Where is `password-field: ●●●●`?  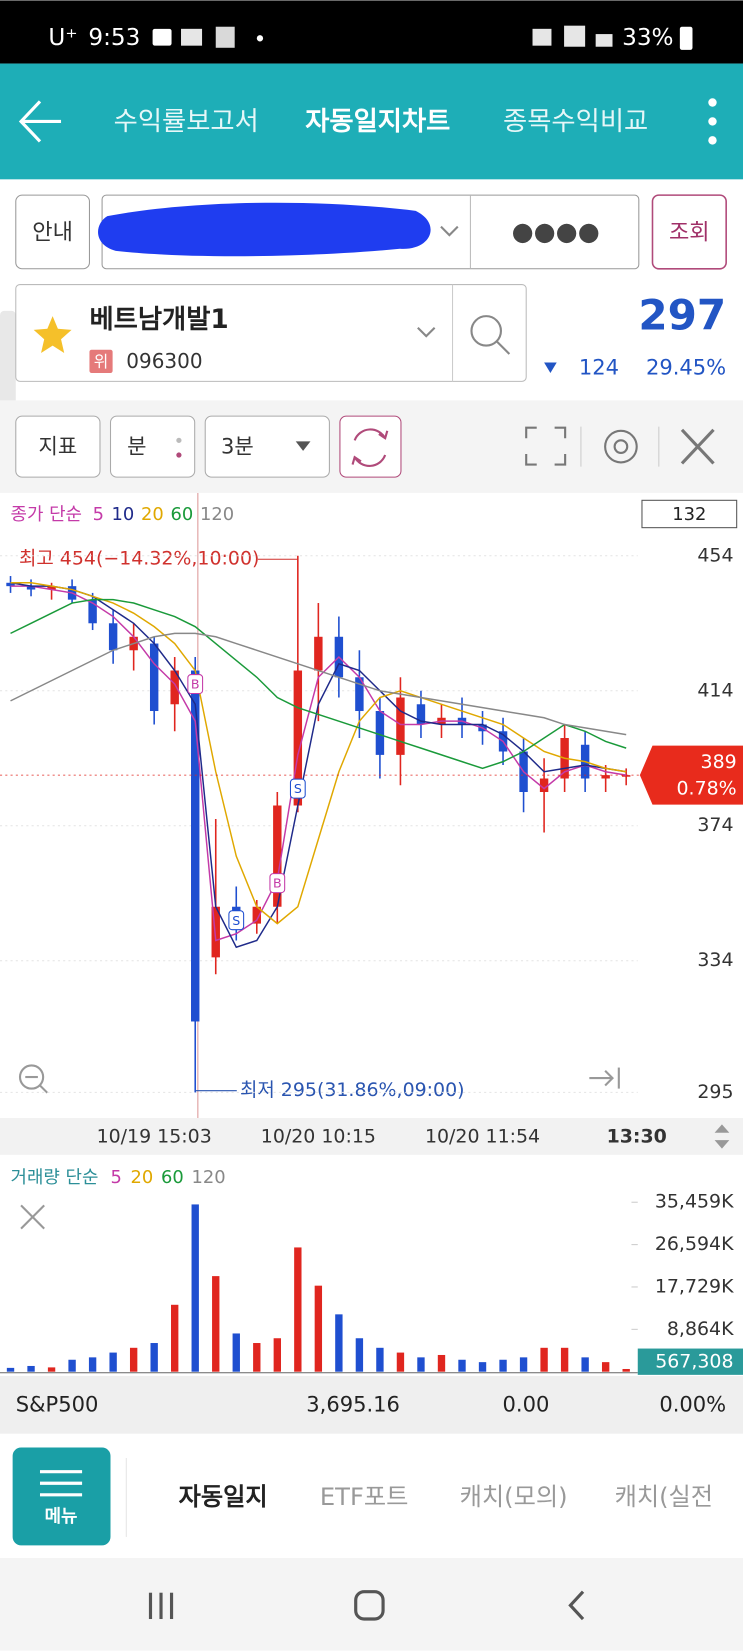
password-field: ●●●● is located at coordinates (556, 231).